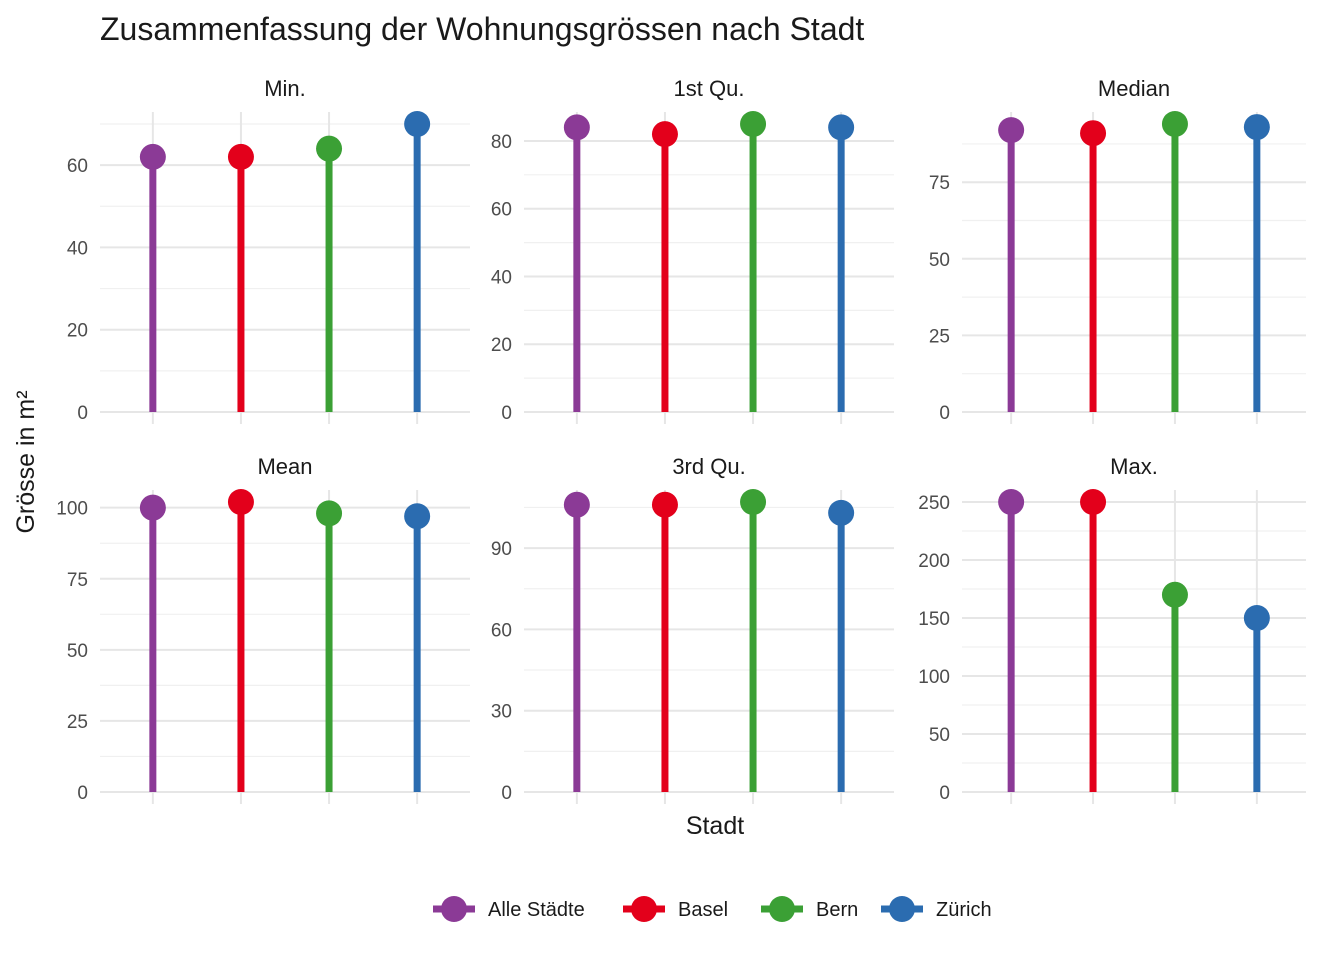 This screenshot has height=960, width=1344. I want to click on panel-median: Median 0 25 50 75, so click(1117, 250).